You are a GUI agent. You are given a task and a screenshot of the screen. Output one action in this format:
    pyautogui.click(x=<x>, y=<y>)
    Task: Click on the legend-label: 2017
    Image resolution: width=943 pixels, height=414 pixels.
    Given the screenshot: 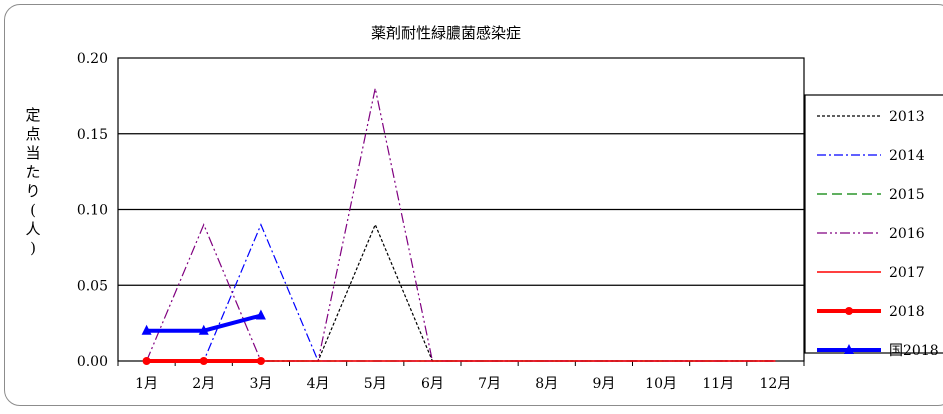 What is the action you would take?
    pyautogui.click(x=907, y=273)
    